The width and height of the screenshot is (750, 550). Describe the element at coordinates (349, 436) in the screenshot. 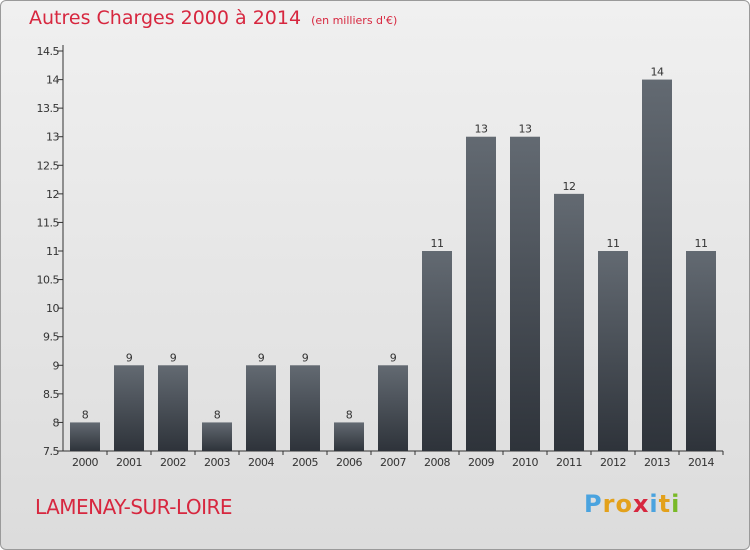

I see `bar-2006` at that location.